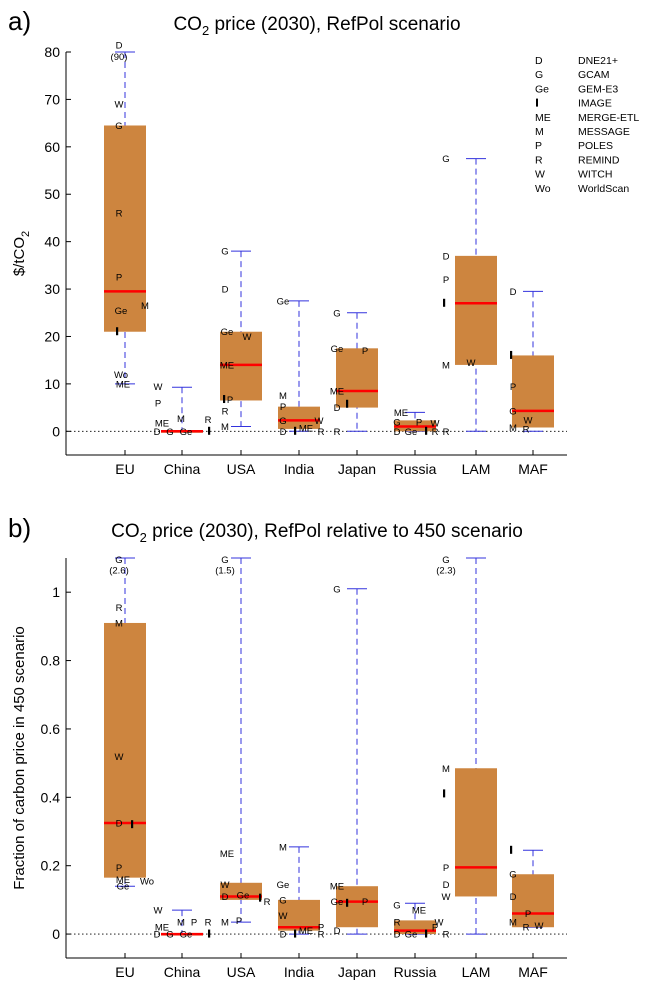 The image size is (654, 981). What do you see at coordinates (52, 336) in the screenshot?
I see `y-tick-label: 20` at bounding box center [52, 336].